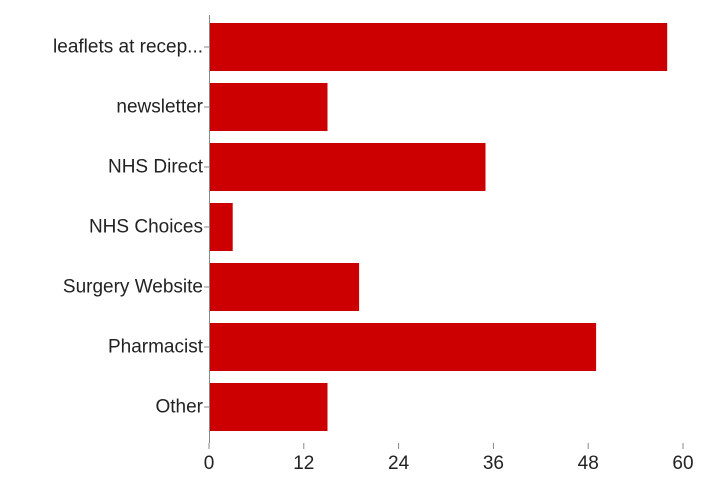 Image resolution: width=701 pixels, height=487 pixels. Describe the element at coordinates (285, 287) in the screenshot. I see `bar-surgery-website` at that location.